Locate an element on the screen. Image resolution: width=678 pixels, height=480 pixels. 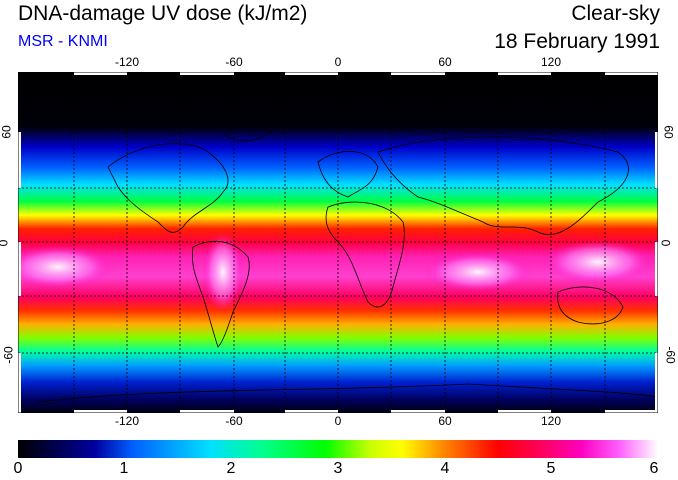
lon-tick-top: 120 is located at coordinates (551, 62).